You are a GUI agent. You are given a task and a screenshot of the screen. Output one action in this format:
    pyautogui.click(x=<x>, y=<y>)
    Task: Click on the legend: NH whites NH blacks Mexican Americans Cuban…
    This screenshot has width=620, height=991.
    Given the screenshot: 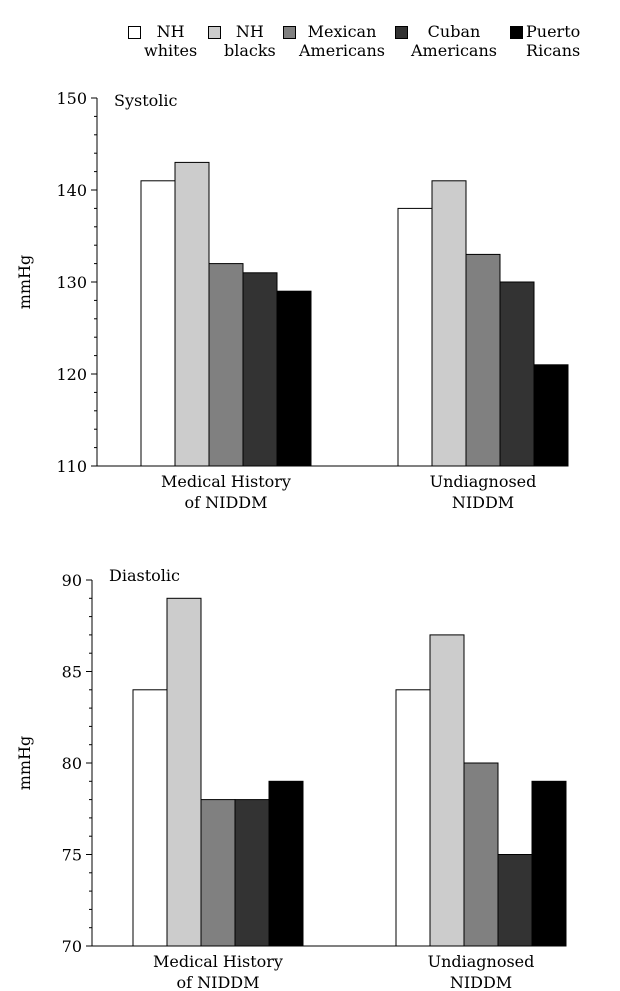 What is the action you would take?
    pyautogui.click(x=368, y=42)
    